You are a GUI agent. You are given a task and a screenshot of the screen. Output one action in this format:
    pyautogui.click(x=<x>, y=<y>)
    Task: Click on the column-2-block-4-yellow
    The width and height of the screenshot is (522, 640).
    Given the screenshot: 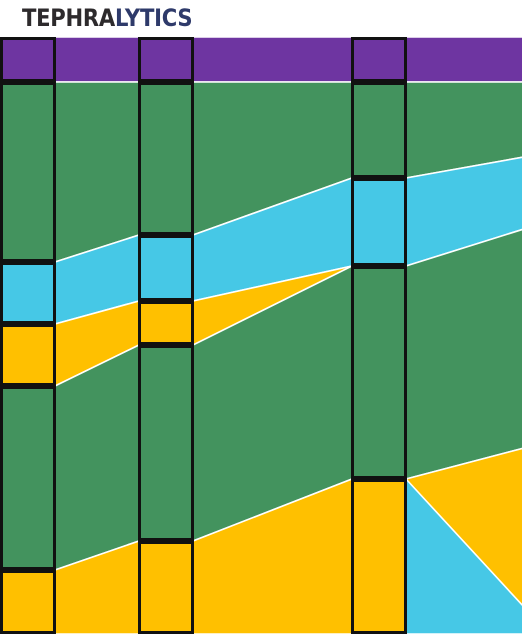 What is the action you would take?
    pyautogui.click(x=166, y=323)
    